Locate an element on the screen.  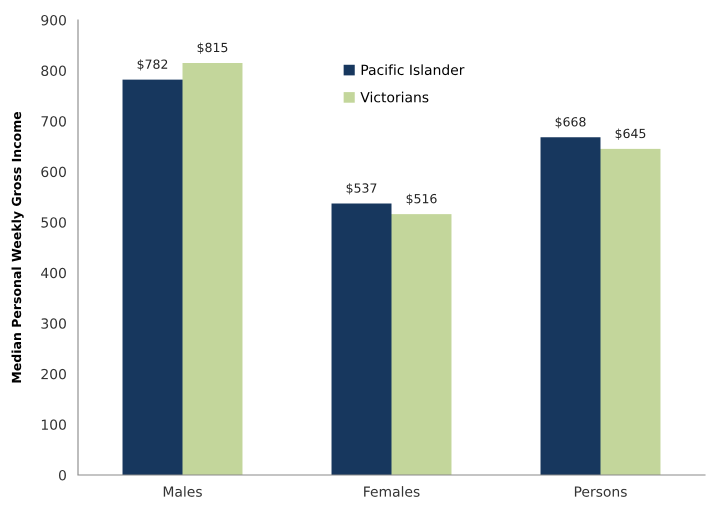
y-tick-label: 300 is located at coordinates (53, 323).